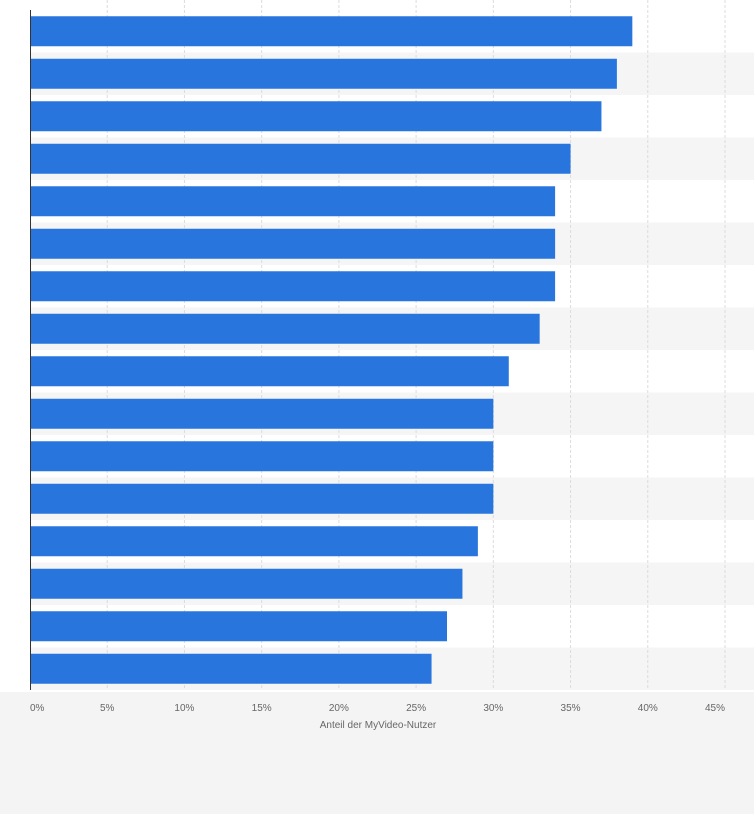 Image resolution: width=754 pixels, height=814 pixels. I want to click on x-tick-label: 15%, so click(262, 708).